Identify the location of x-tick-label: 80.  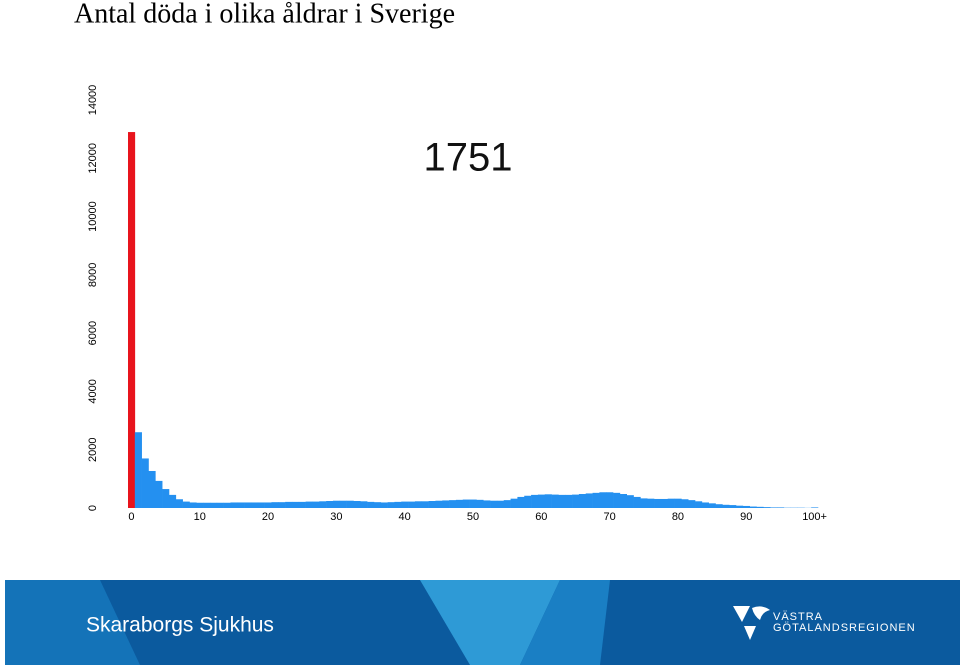
(678, 517).